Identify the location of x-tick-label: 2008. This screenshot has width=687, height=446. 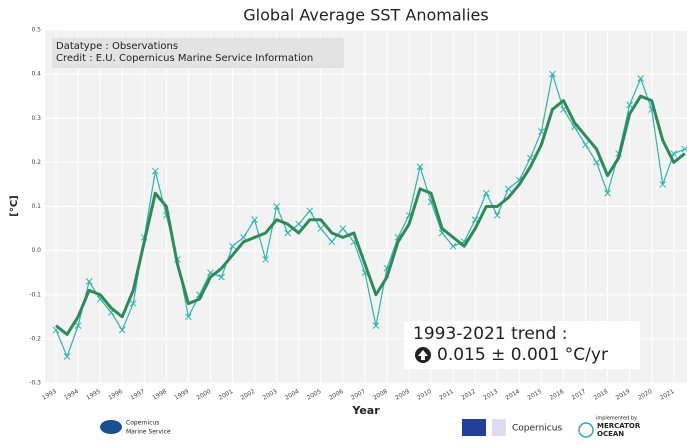
(380, 395).